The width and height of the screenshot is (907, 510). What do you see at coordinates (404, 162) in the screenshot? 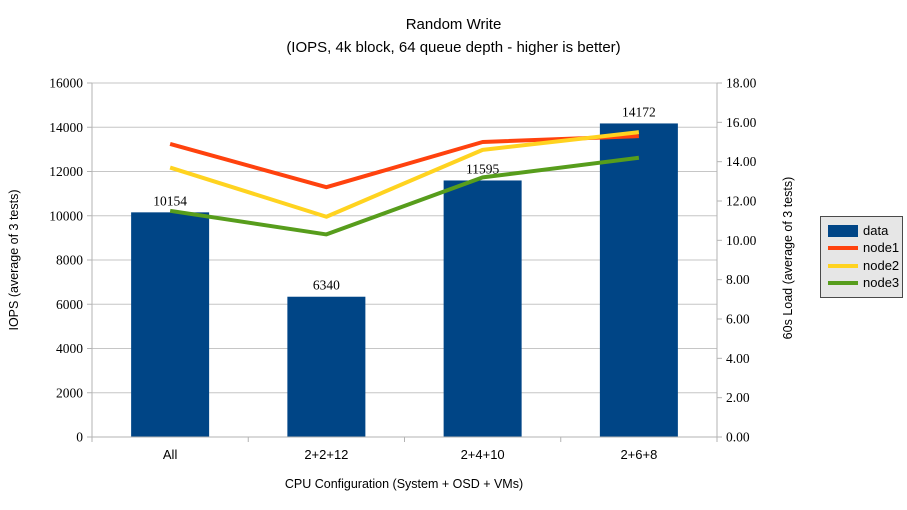
I see `line-node1` at bounding box center [404, 162].